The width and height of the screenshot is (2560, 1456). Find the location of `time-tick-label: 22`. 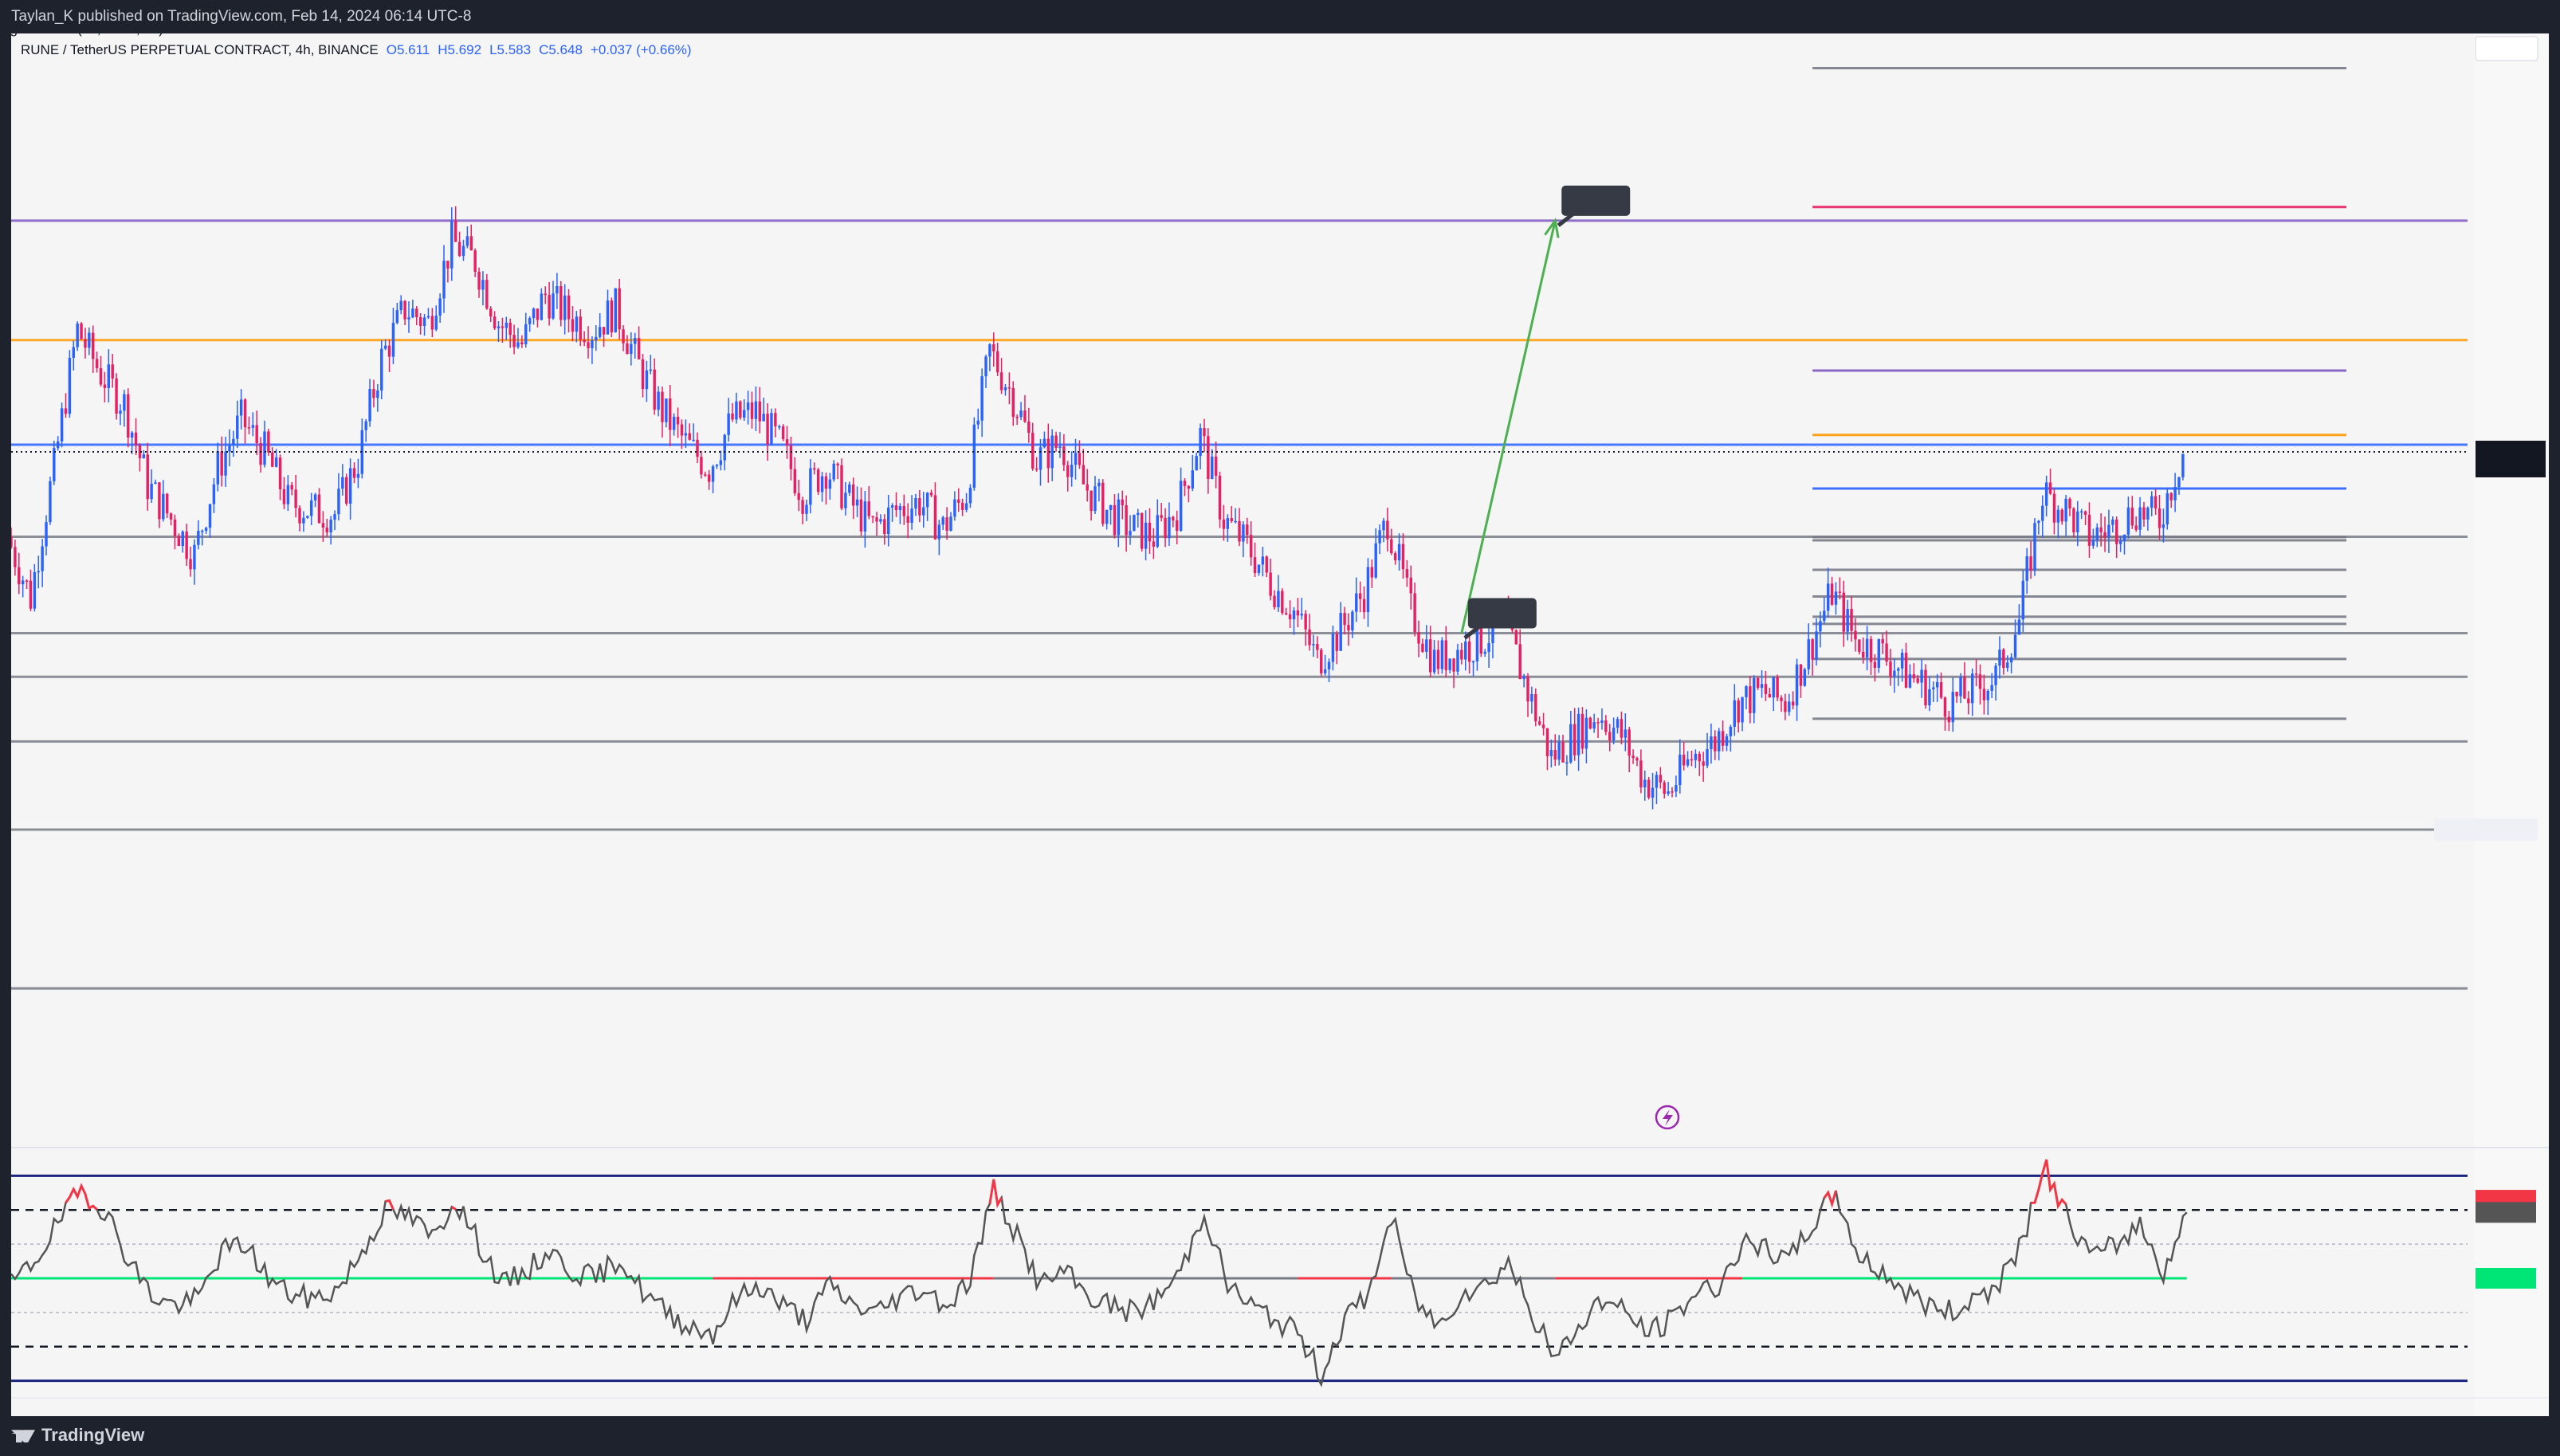

time-tick-label: 22 is located at coordinates (15, 35).